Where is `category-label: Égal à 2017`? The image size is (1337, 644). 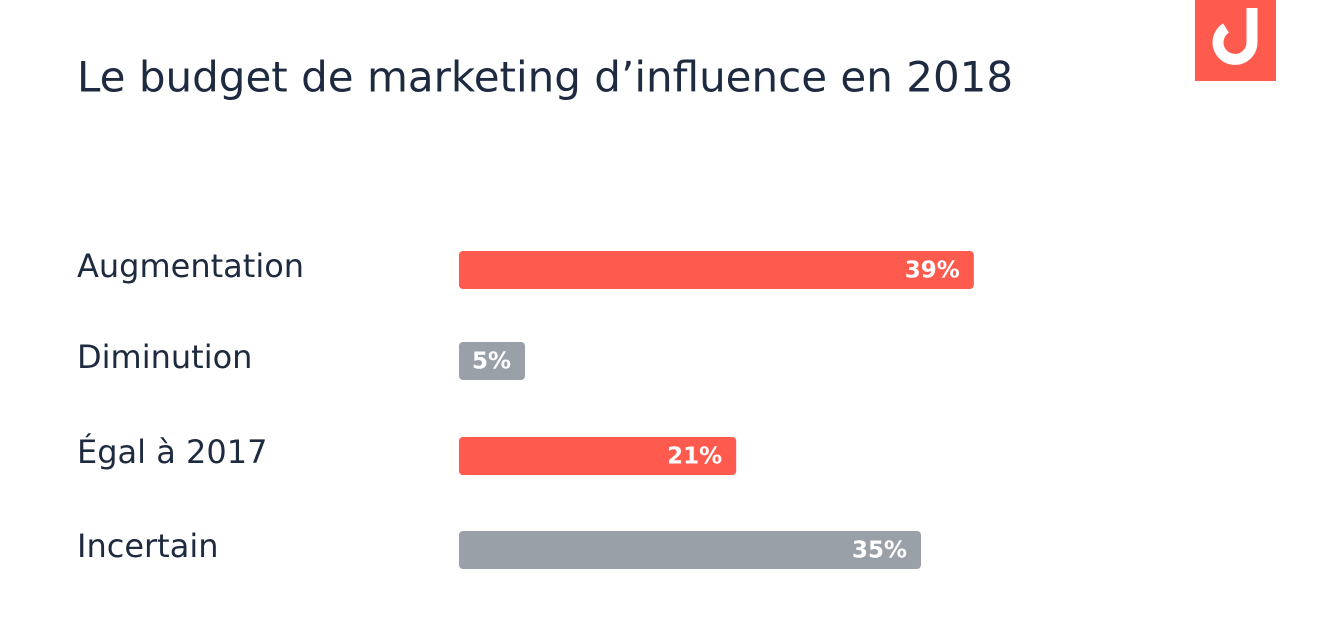
category-label: Égal à 2017 is located at coordinates (172, 452).